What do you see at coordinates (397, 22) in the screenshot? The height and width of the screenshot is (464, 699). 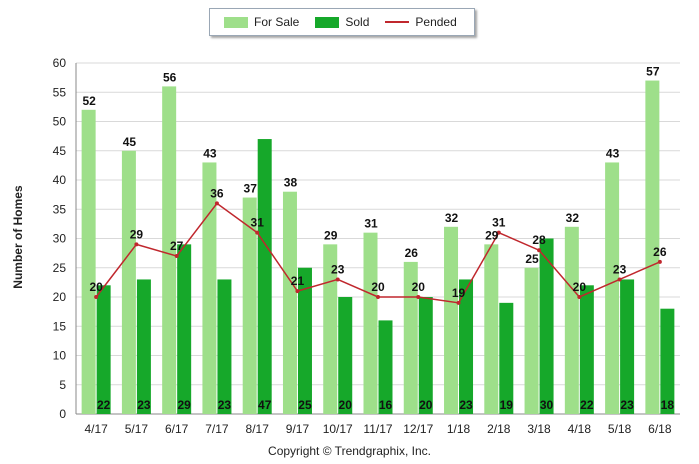 I see `legend-swatch-pended` at bounding box center [397, 22].